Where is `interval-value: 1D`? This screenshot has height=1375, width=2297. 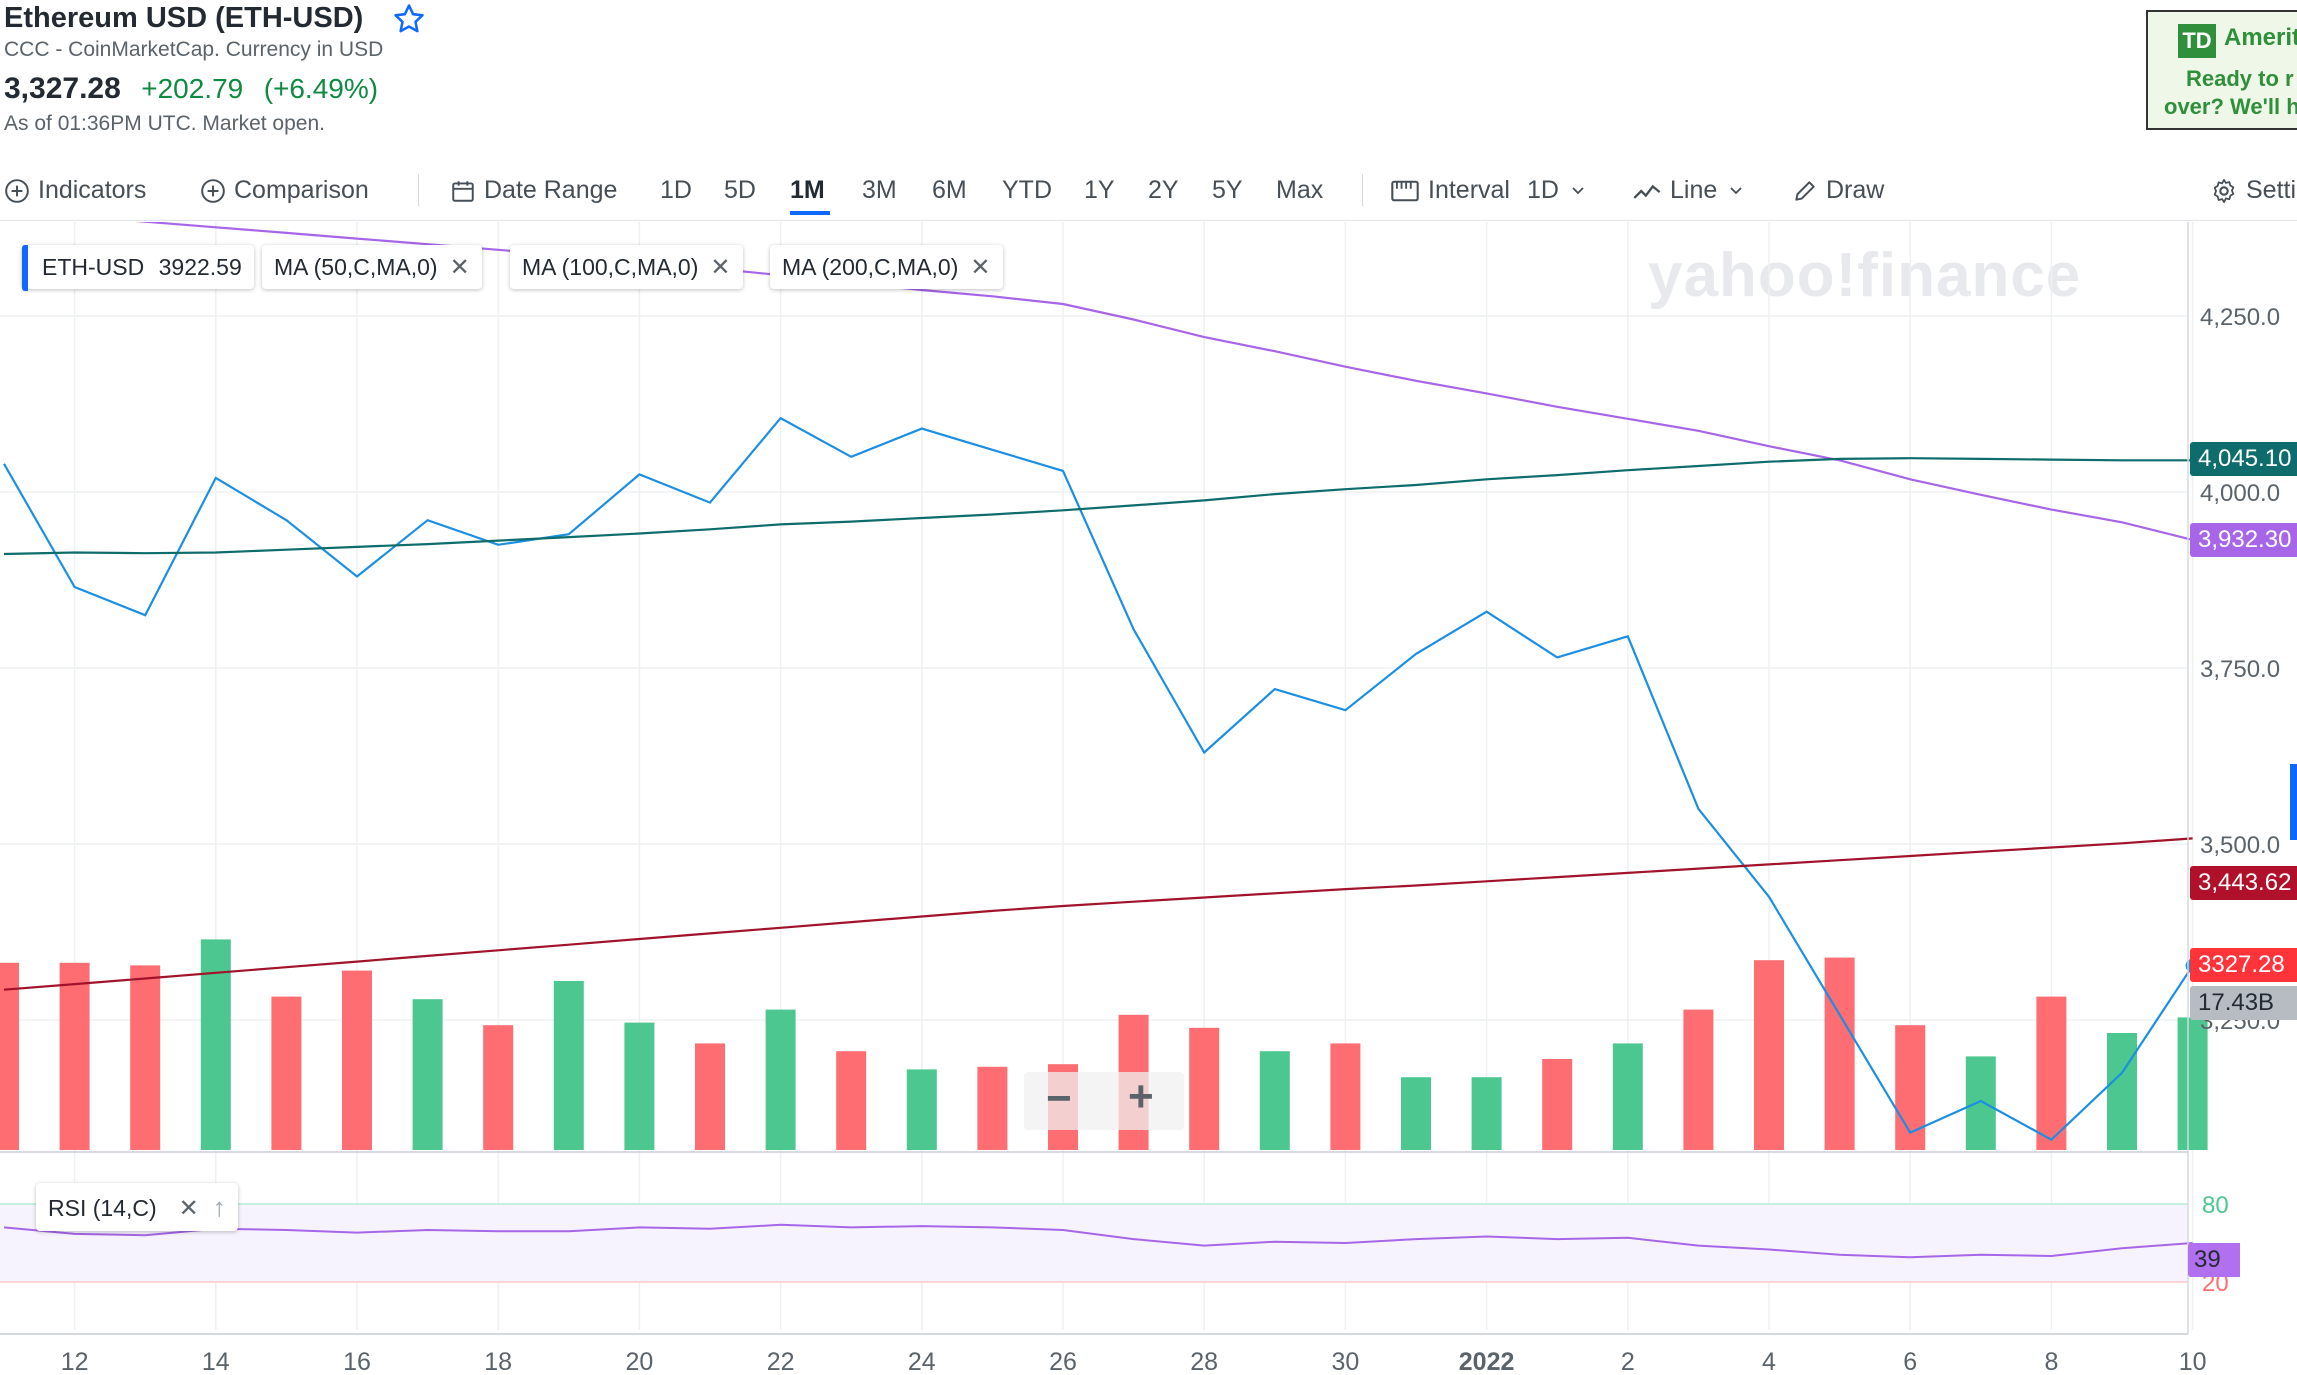 interval-value: 1D is located at coordinates (1542, 190).